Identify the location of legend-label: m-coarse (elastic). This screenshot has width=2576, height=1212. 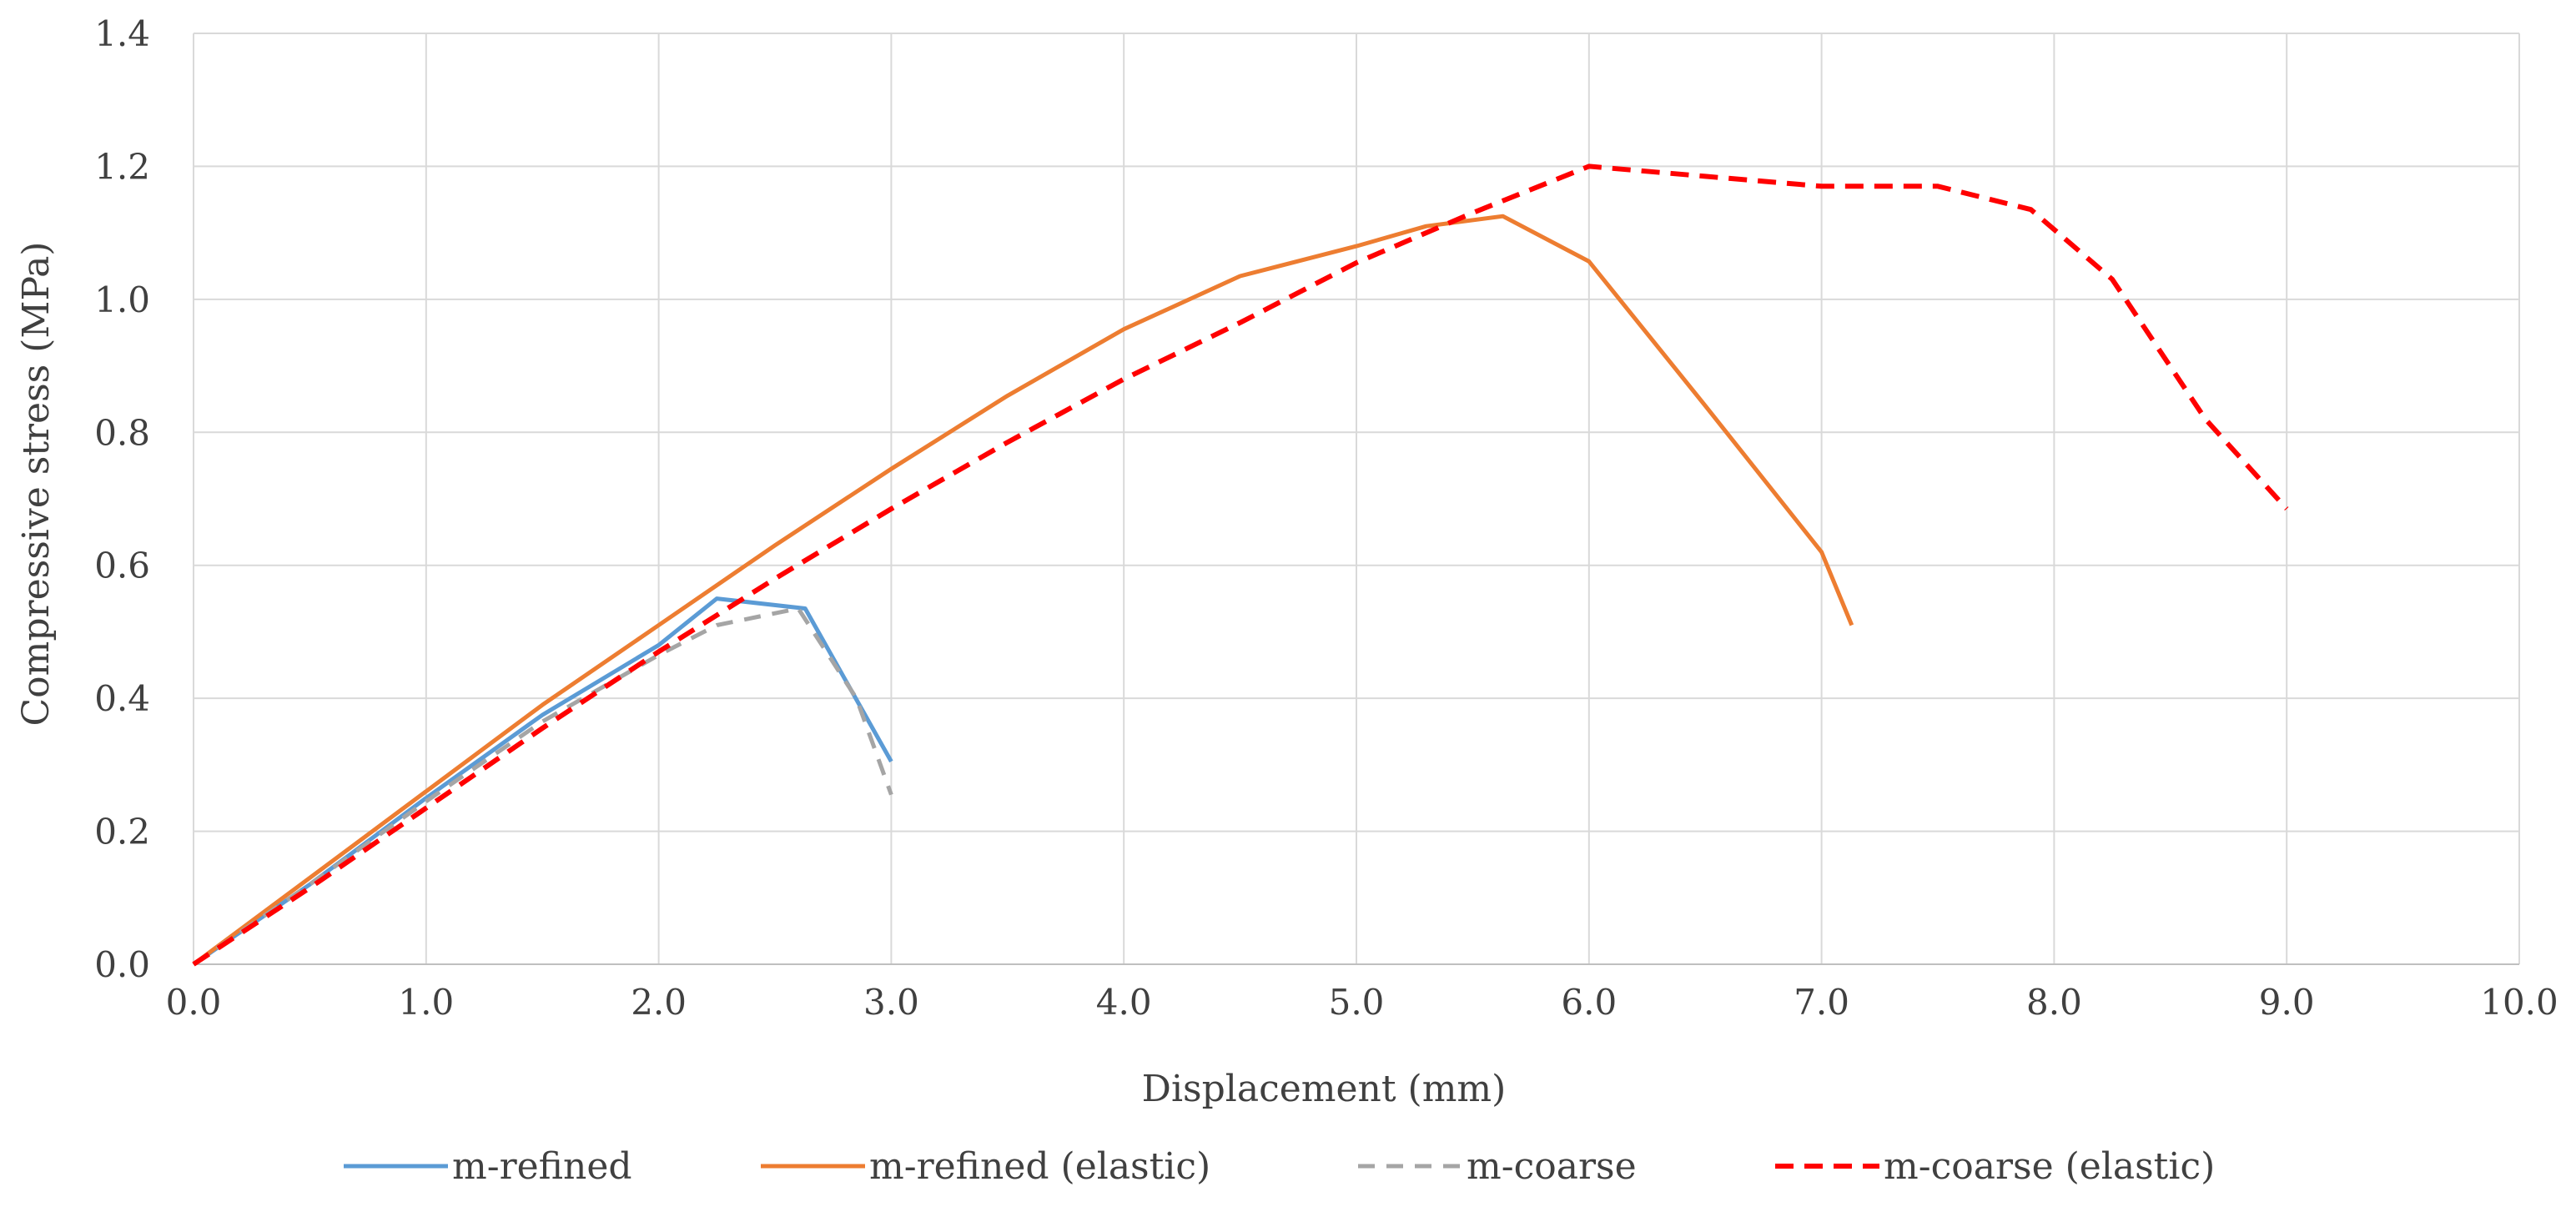
(2049, 1166).